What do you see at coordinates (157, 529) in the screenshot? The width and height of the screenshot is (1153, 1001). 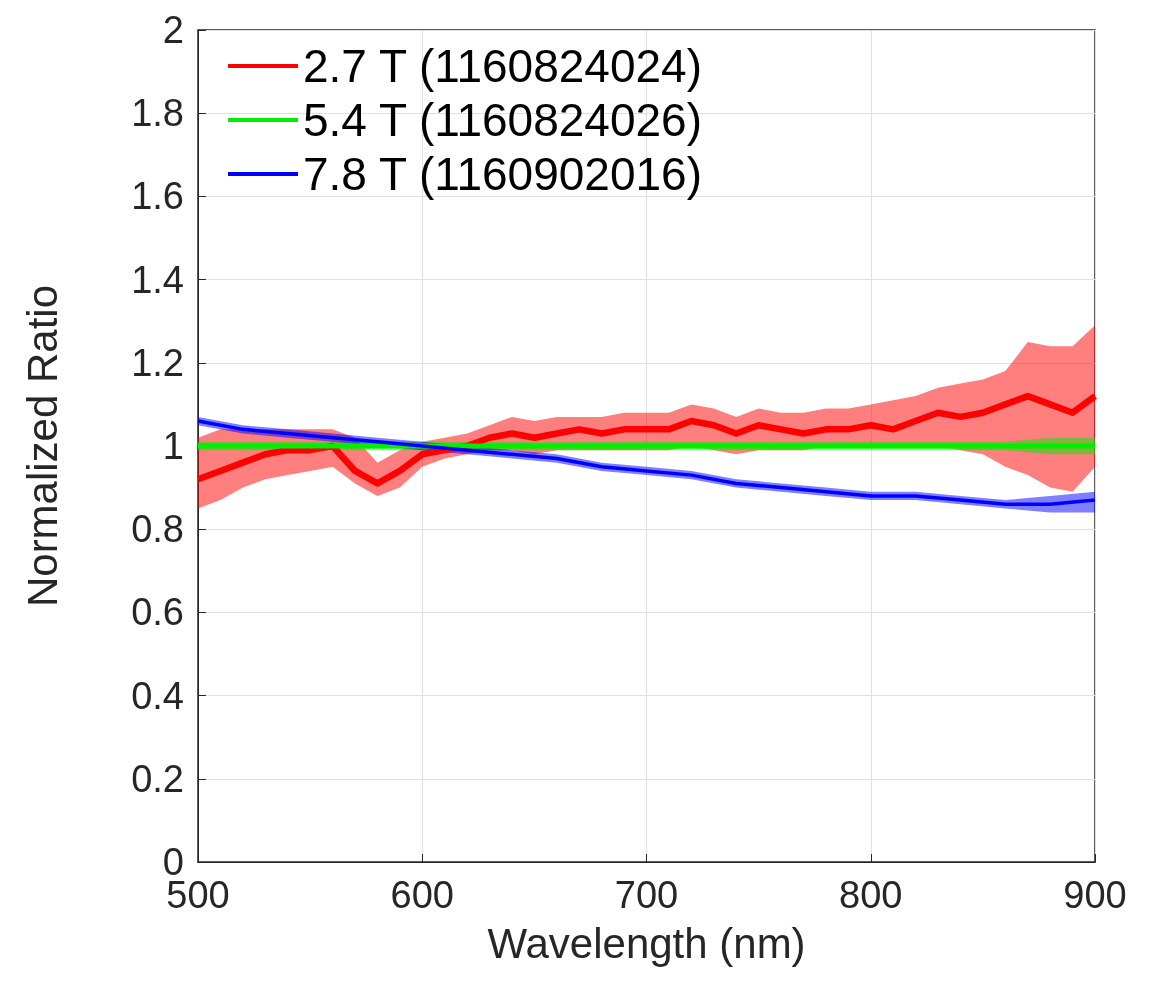 I see `y-tick-label: 0.8` at bounding box center [157, 529].